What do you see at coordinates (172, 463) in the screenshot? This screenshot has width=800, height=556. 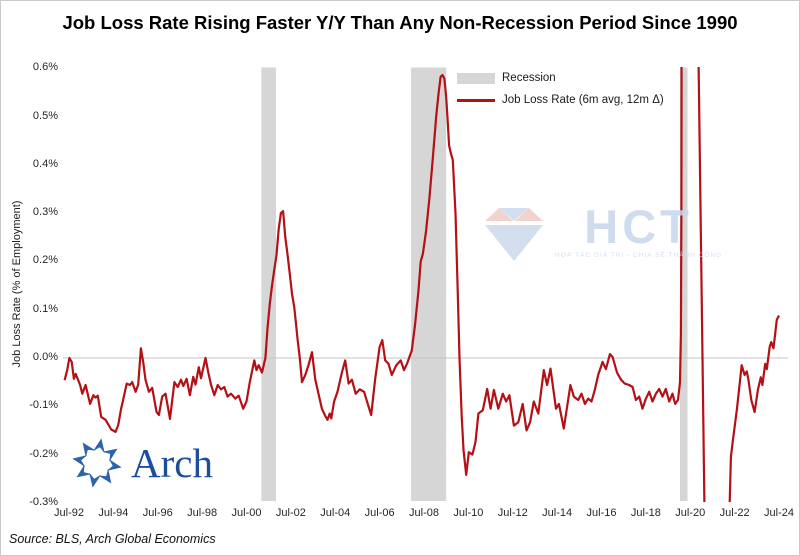 I see `arch-wordmark: Arch` at bounding box center [172, 463].